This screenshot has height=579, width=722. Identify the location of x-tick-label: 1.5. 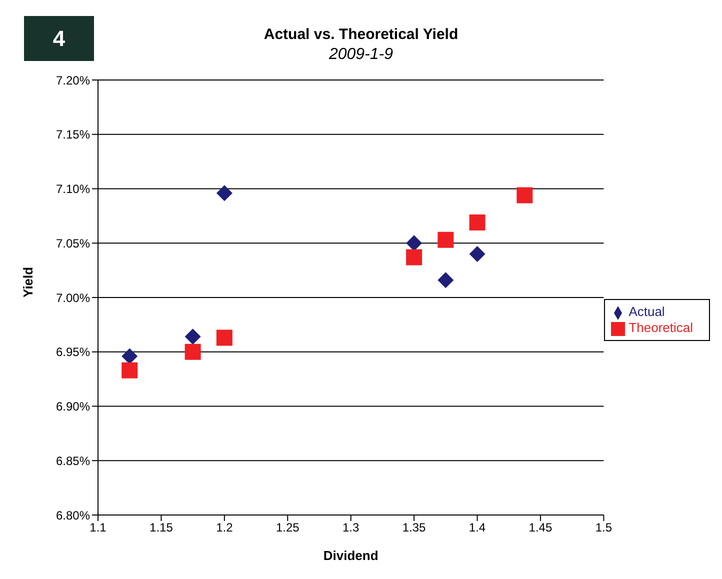
(603, 527).